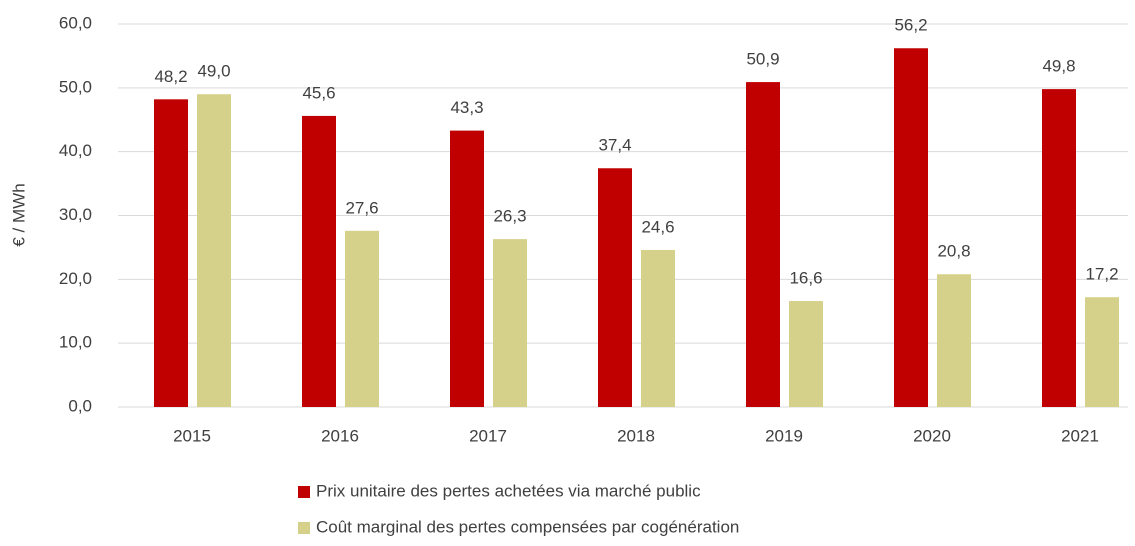  Describe the element at coordinates (75, 150) in the screenshot. I see `y-tick-label: 40,0` at that location.